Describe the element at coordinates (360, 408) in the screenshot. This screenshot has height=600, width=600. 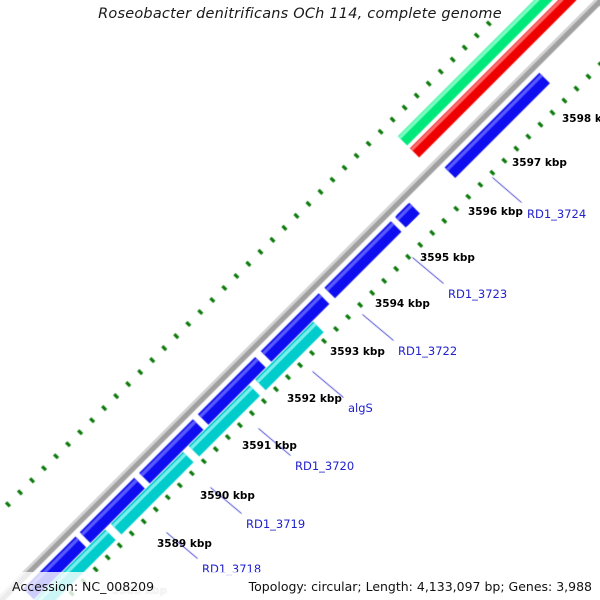
I see `gene-label-algs: algS` at that location.